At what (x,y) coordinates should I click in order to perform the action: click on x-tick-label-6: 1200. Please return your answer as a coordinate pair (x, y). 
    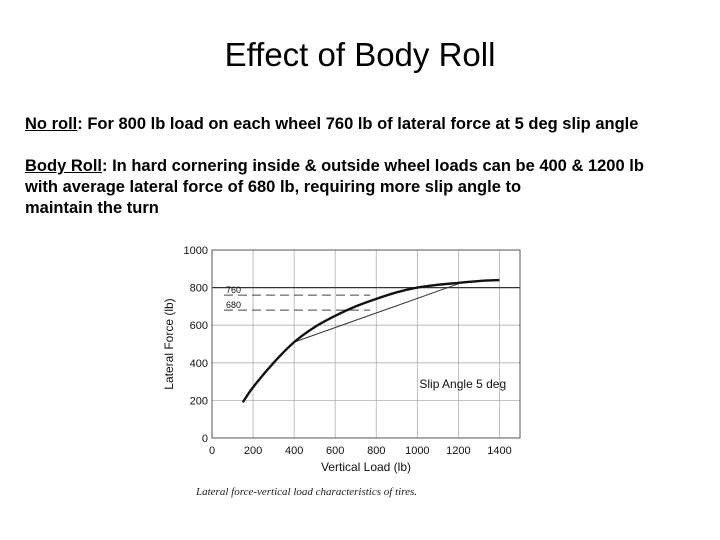
    Looking at the image, I should click on (458, 451).